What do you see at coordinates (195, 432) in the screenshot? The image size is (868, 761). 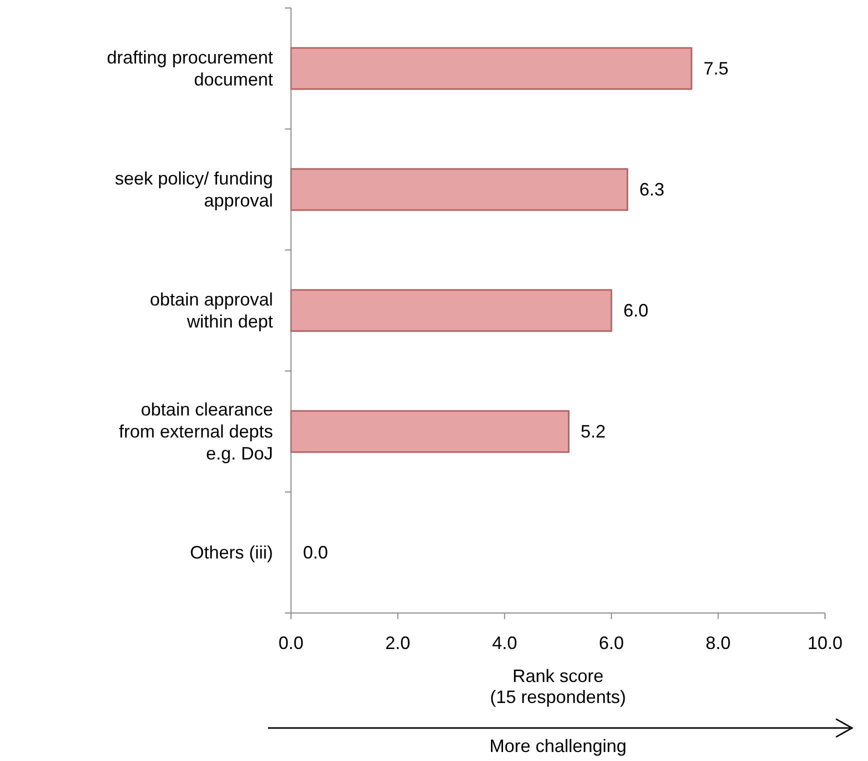 I see `y-tick-label: obtain clearance from external depts e.g. DoJ` at bounding box center [195, 432].